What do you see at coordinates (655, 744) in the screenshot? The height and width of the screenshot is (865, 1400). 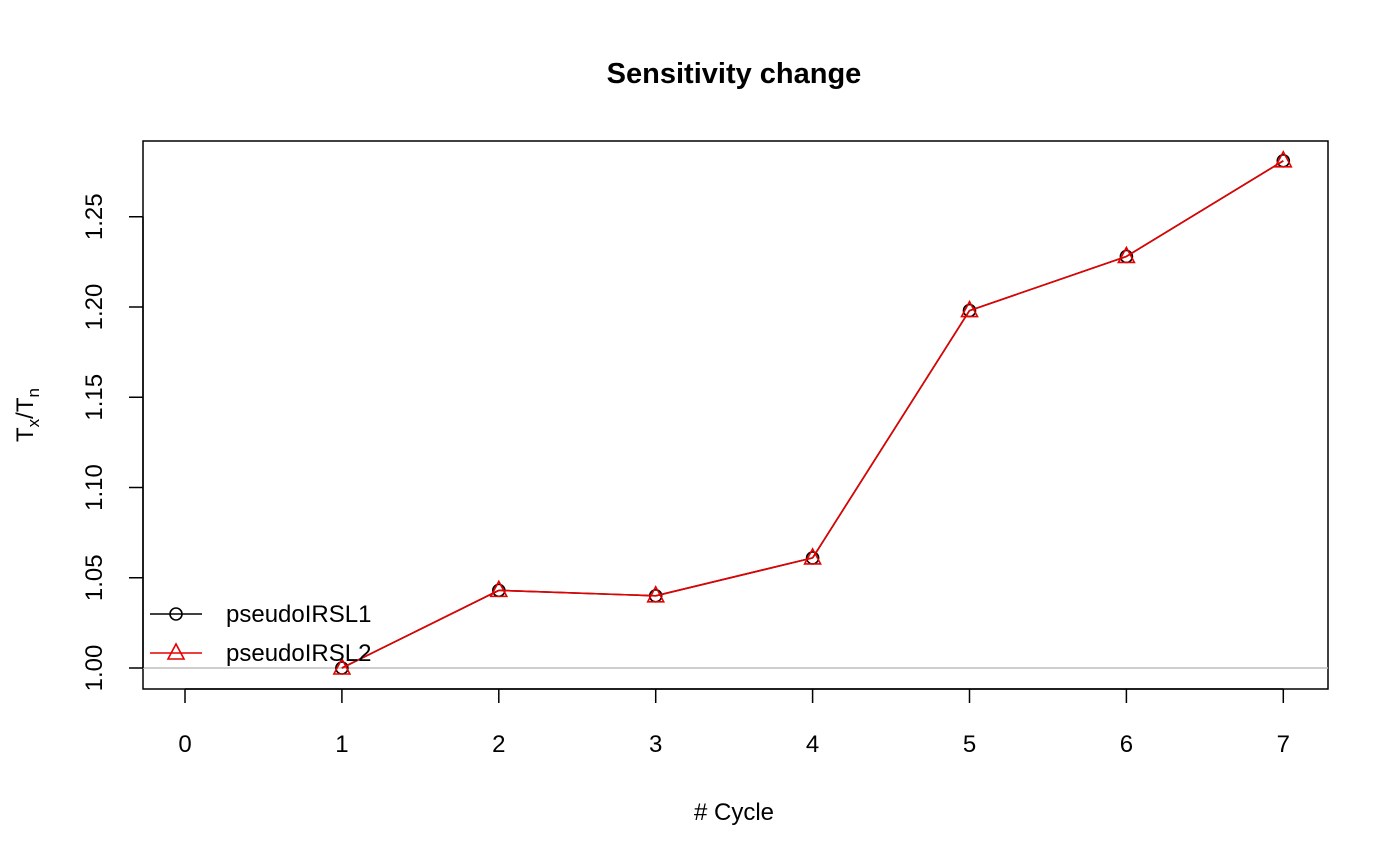 I see `x-tick-label: 3` at bounding box center [655, 744].